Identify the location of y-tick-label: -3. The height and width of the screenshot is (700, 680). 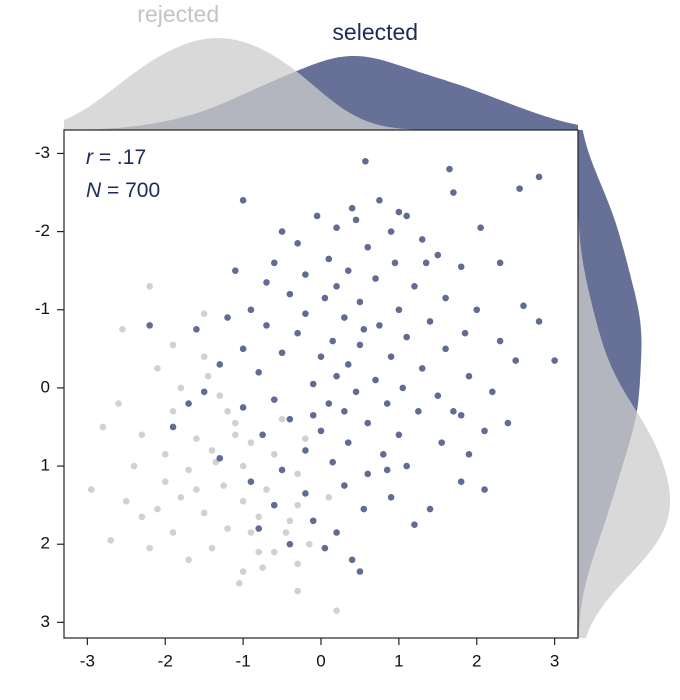
(42, 152).